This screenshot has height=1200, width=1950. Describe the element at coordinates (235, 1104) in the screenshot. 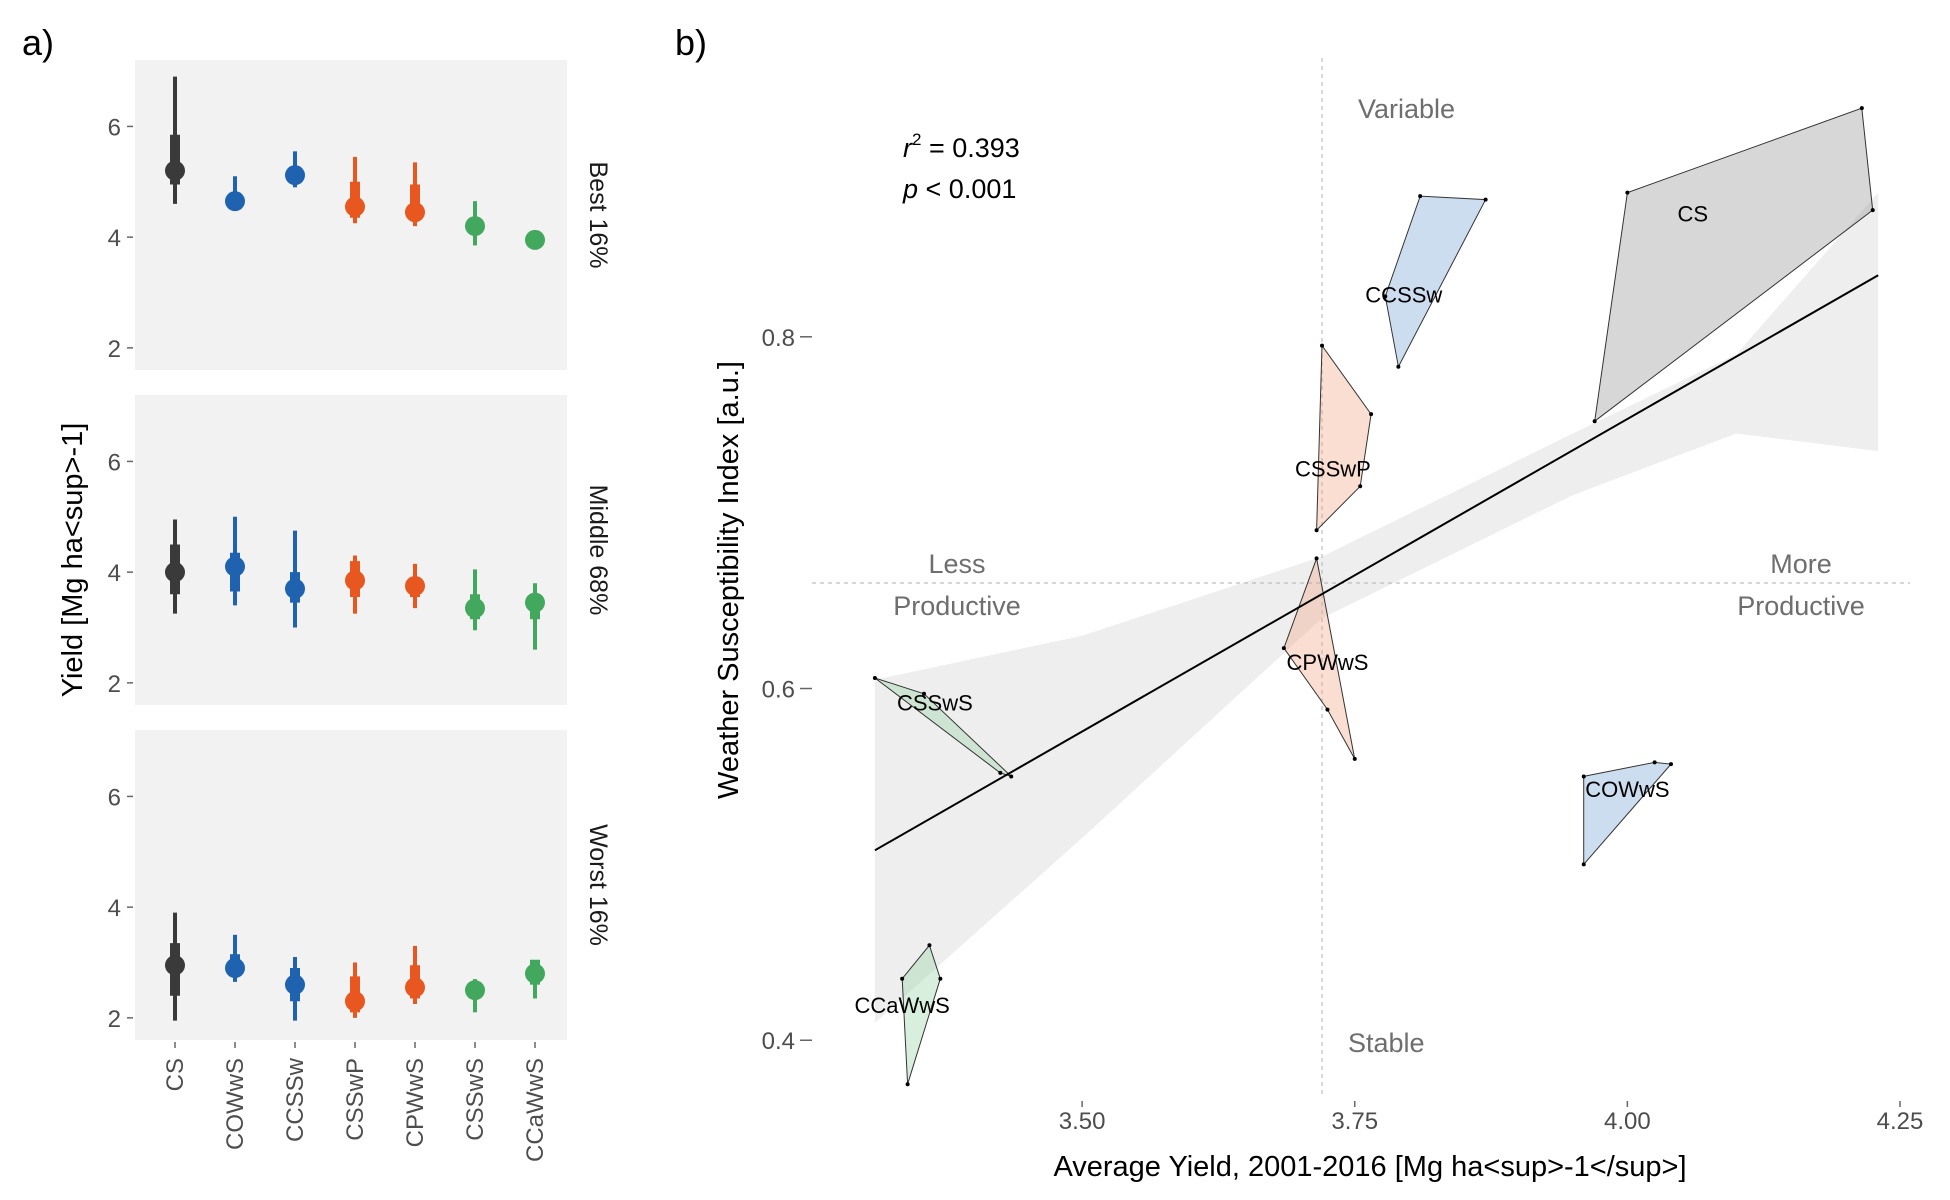

I see `x-tick-label: COWwS` at that location.